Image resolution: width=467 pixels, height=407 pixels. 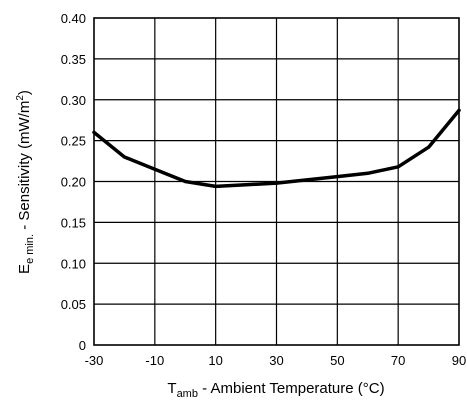 I want to click on y-tick-label: 0, so click(x=82, y=345).